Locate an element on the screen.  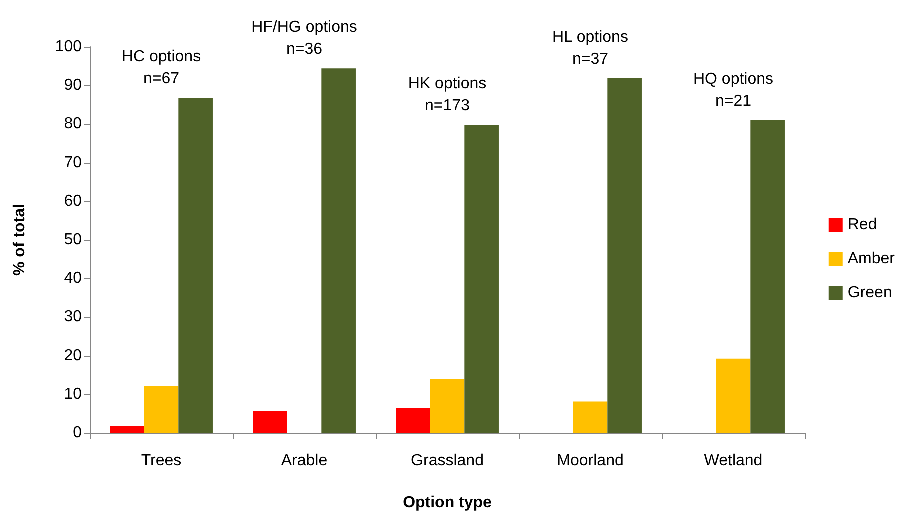
y-tick-label: 50 is located at coordinates (73, 240).